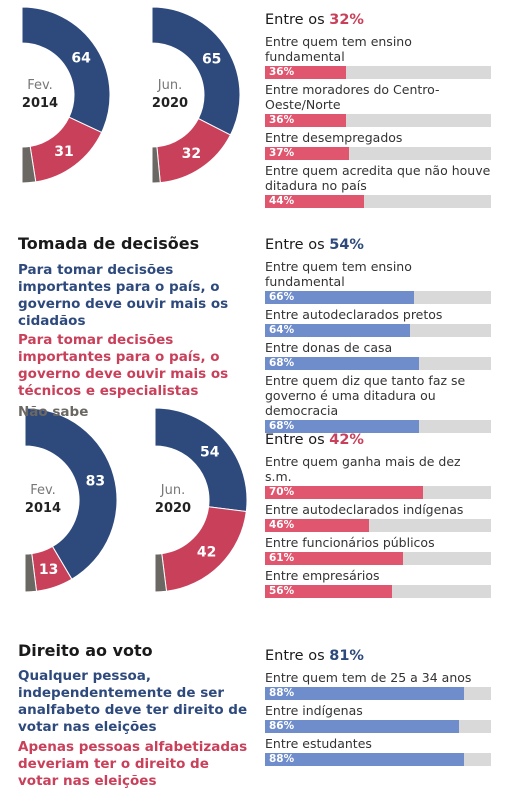 This screenshot has width=512, height=806. What do you see at coordinates (352, 97) in the screenshot?
I see `bar-label: Entre moradores do Centro-Oeste/Norte` at bounding box center [352, 97].